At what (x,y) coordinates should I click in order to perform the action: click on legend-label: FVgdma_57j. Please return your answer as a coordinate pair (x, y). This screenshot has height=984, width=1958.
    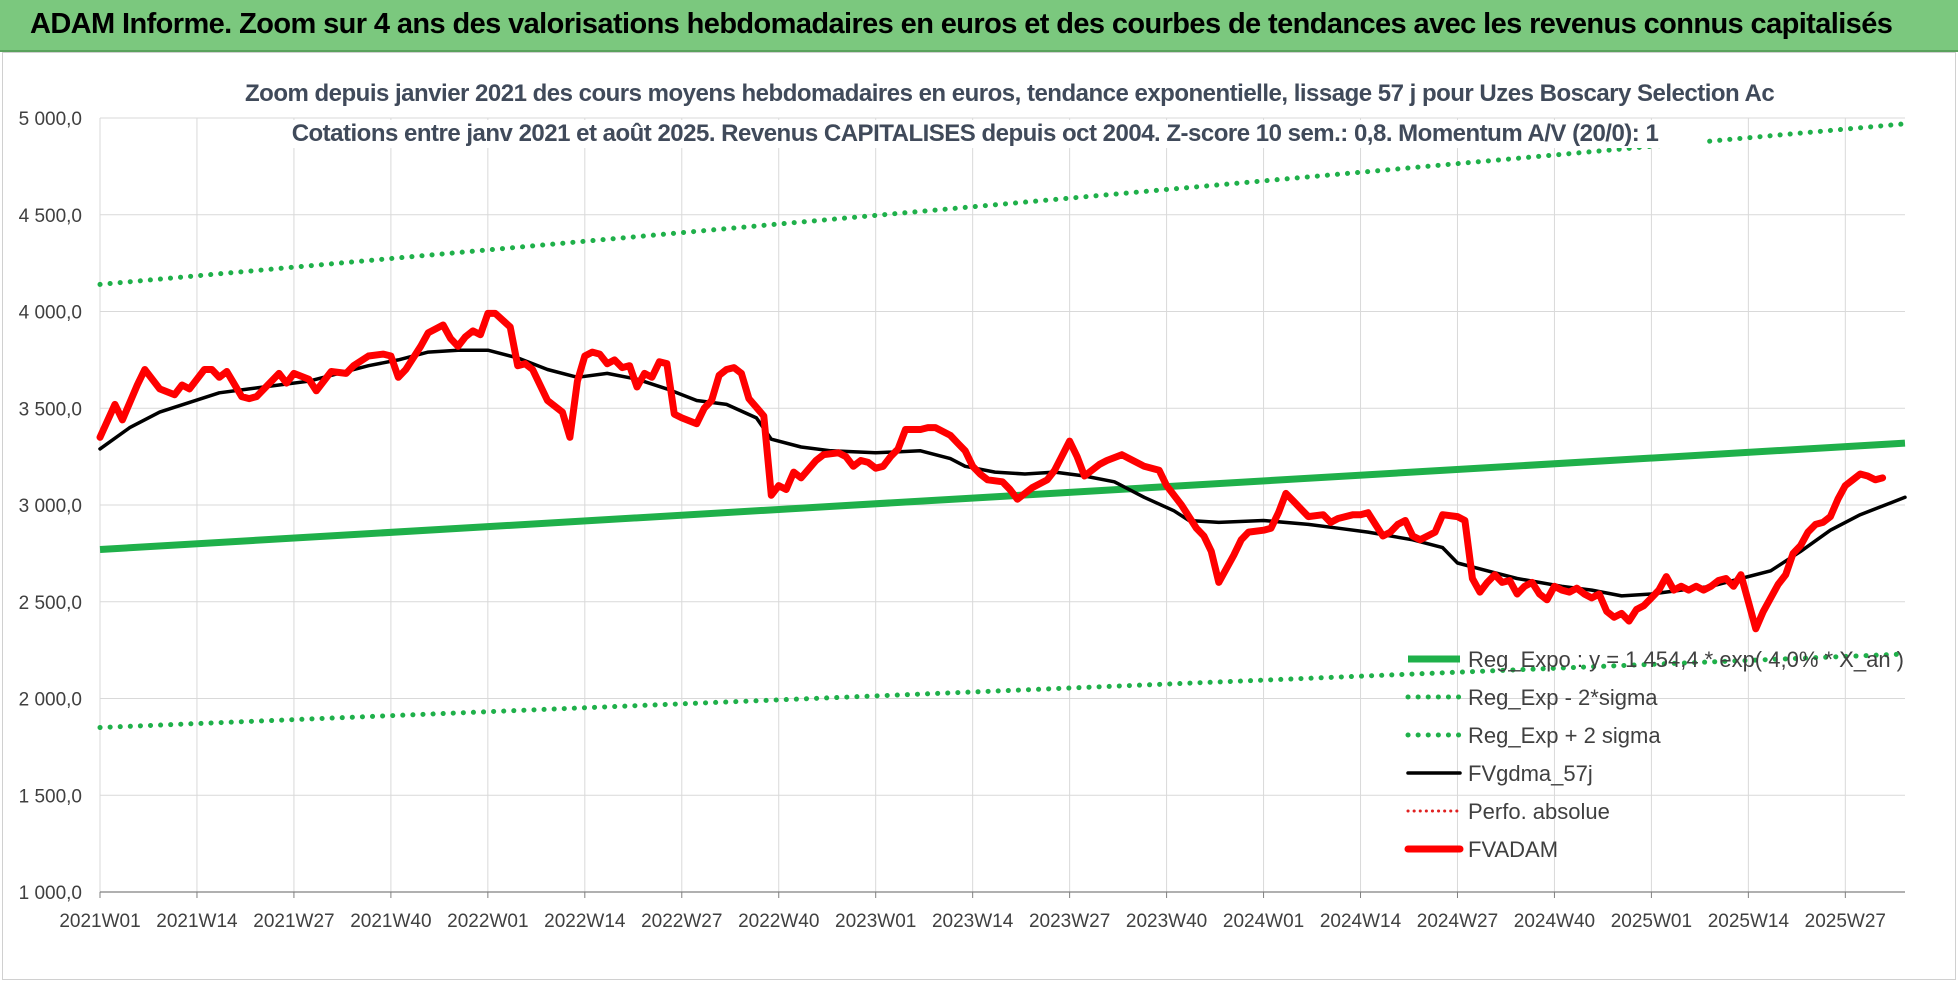
    Looking at the image, I should click on (1530, 773).